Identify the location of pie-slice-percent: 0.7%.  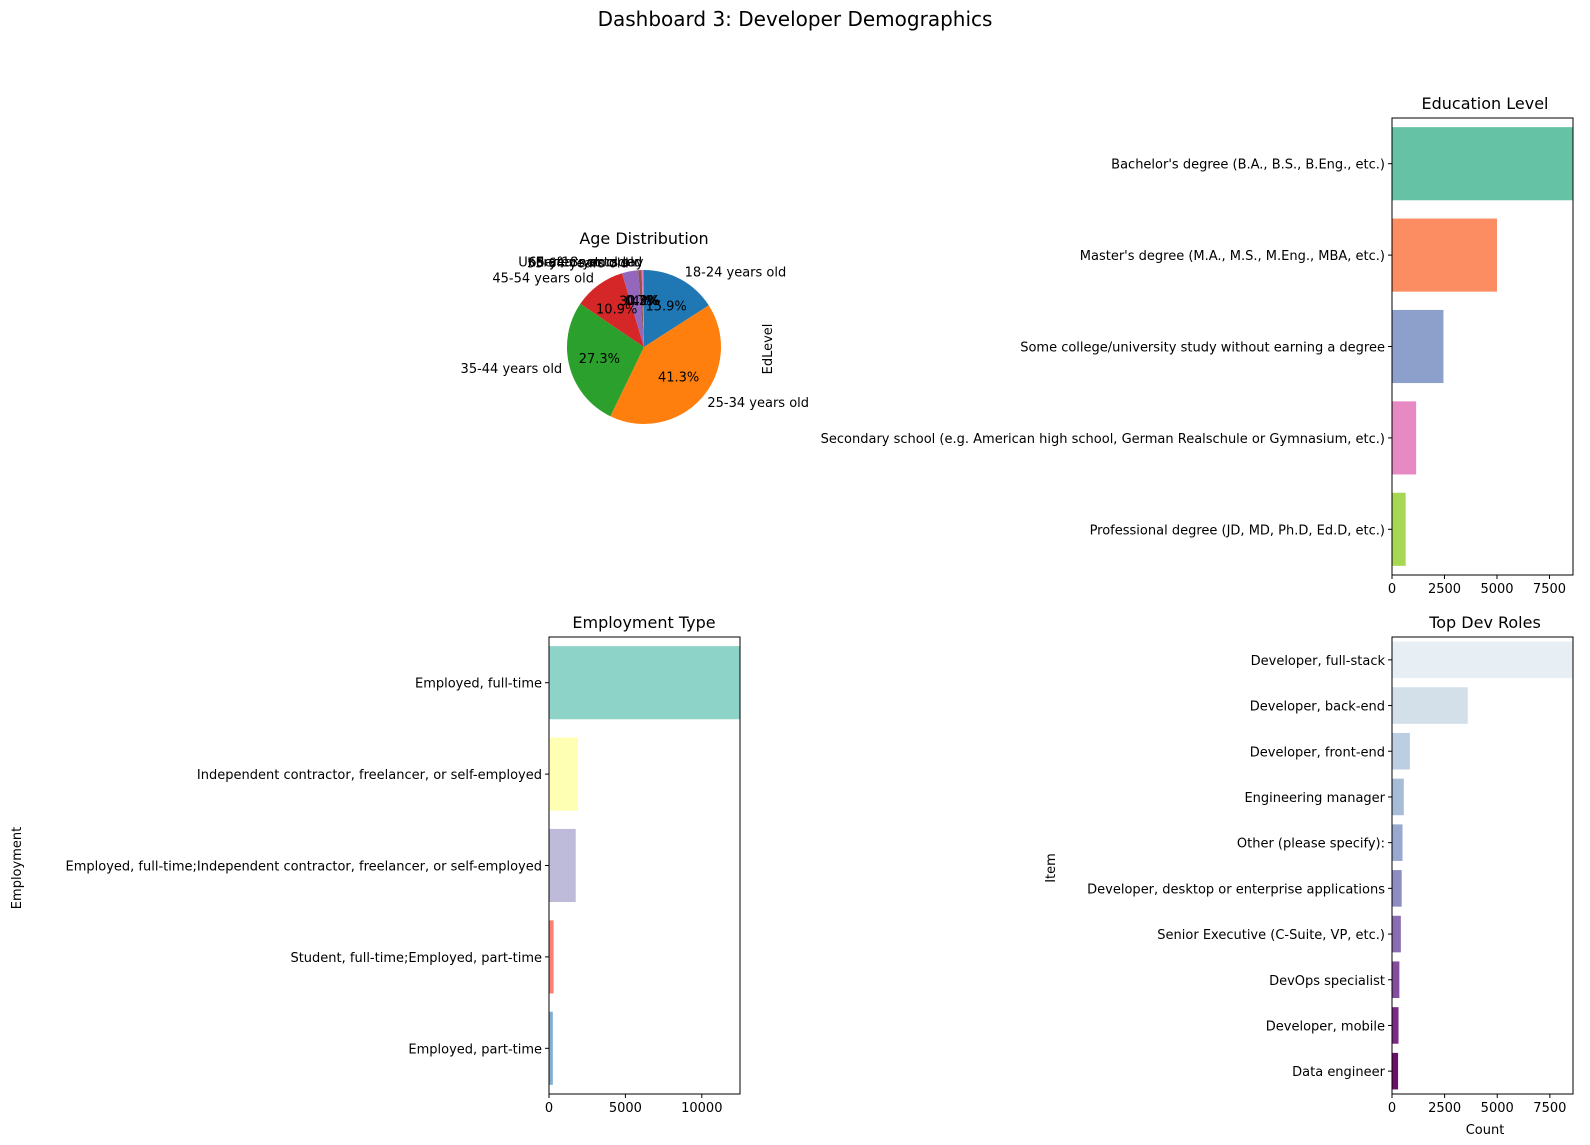
(641, 301).